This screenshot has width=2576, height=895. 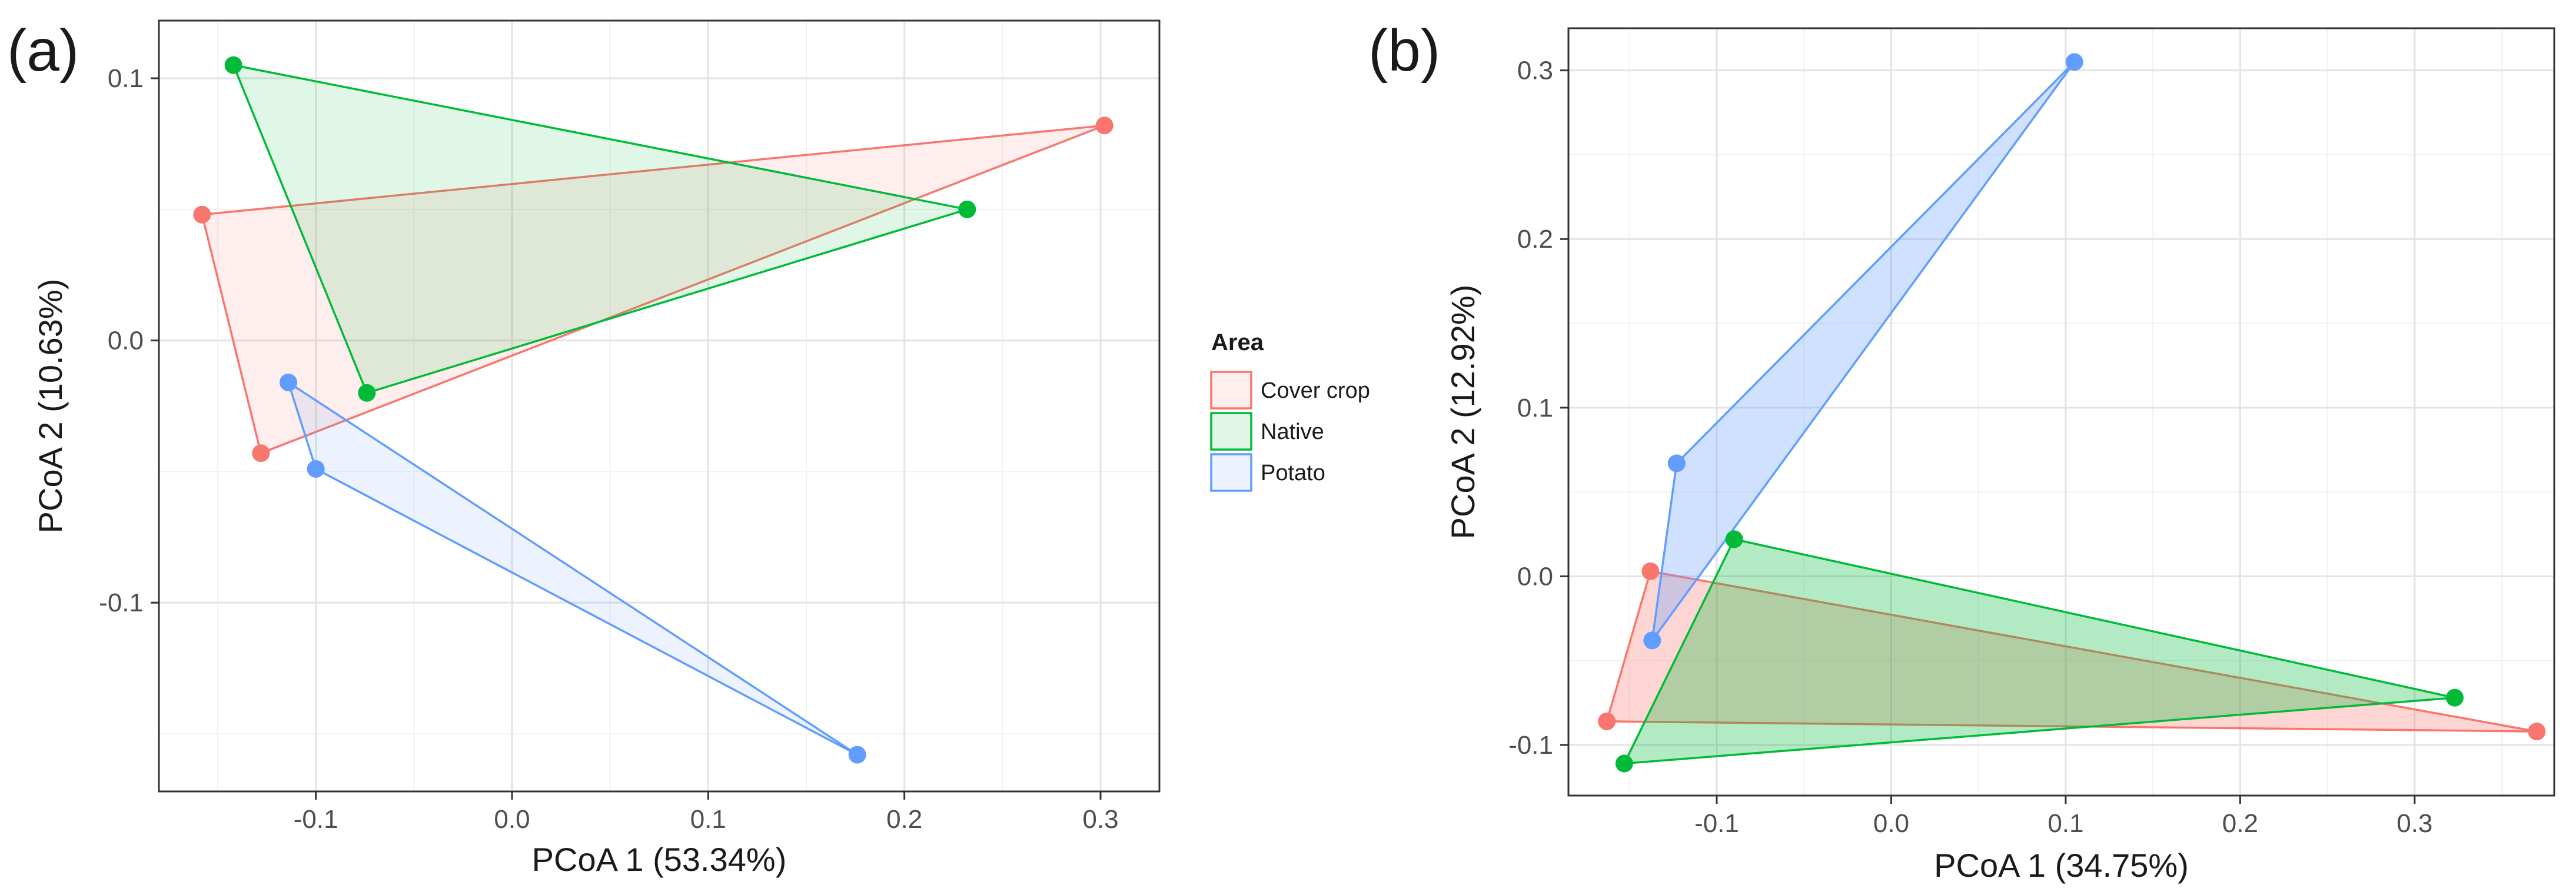 I want to click on legend-title: Area, so click(x=1237, y=343).